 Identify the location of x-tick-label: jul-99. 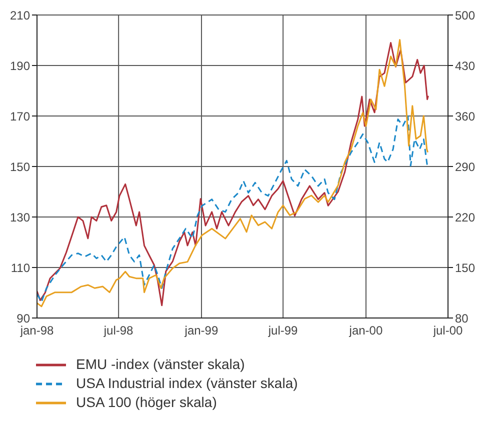
(282, 331).